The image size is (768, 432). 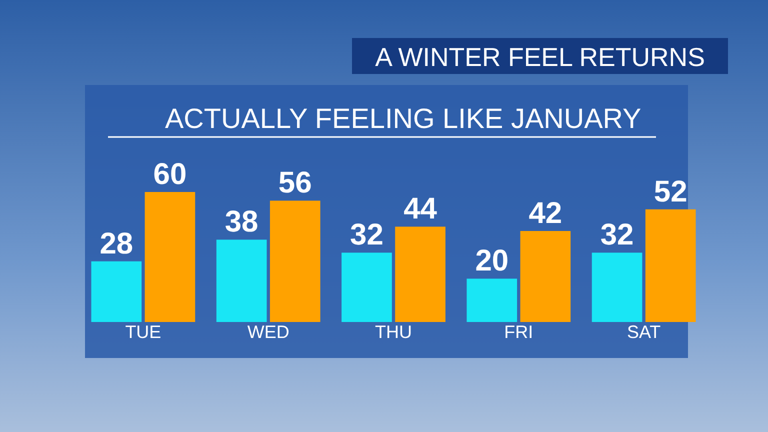 I want to click on data-label: 38, so click(x=241, y=222).